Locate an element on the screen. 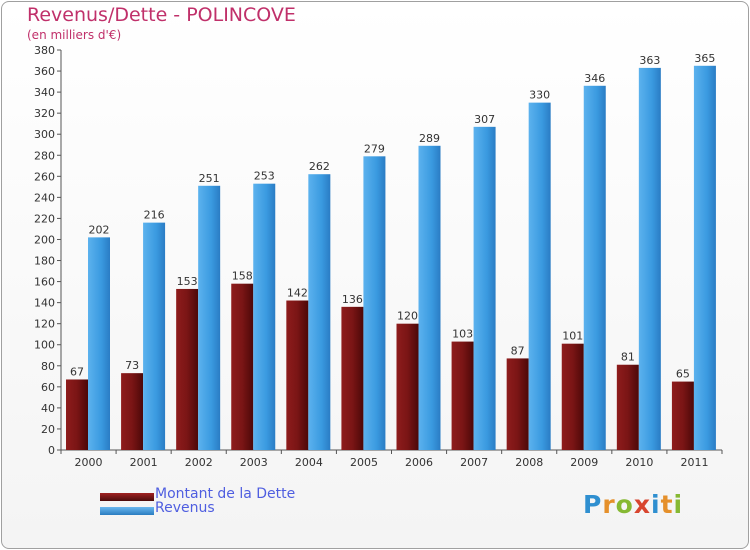  data-label-revenus: 251 is located at coordinates (209, 178).